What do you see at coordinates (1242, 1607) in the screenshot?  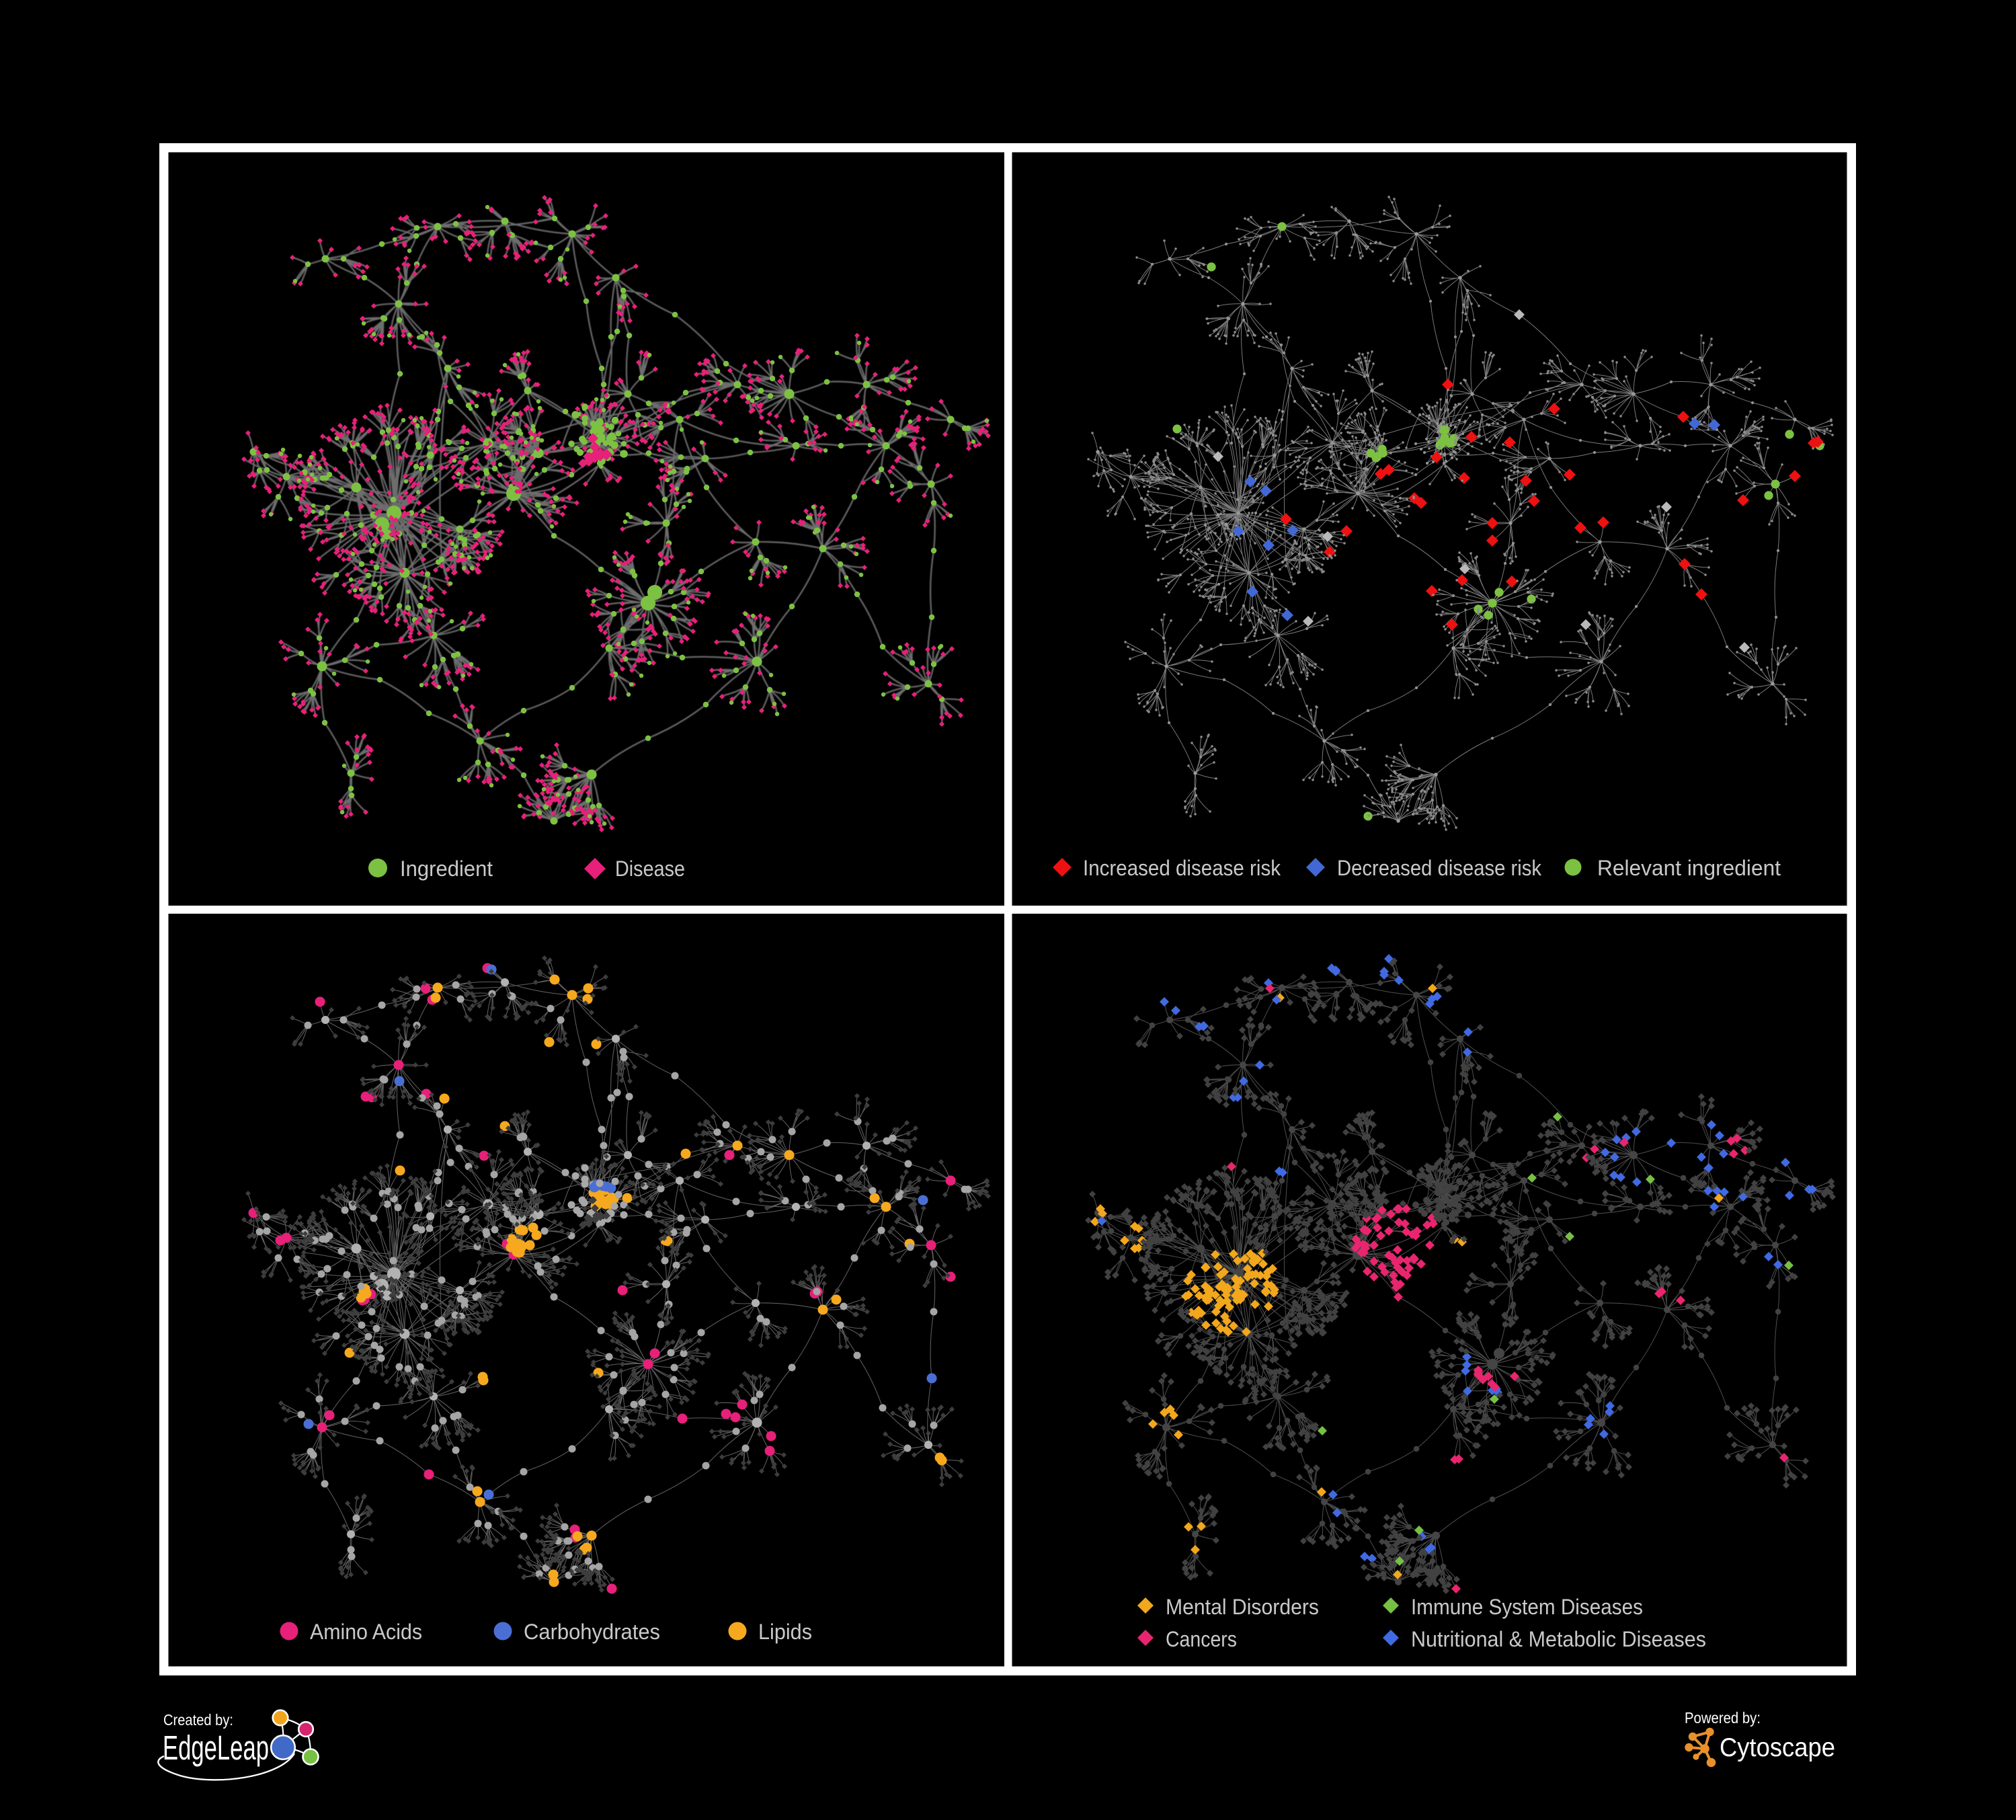 I see `svg-text: Mental Disorders` at bounding box center [1242, 1607].